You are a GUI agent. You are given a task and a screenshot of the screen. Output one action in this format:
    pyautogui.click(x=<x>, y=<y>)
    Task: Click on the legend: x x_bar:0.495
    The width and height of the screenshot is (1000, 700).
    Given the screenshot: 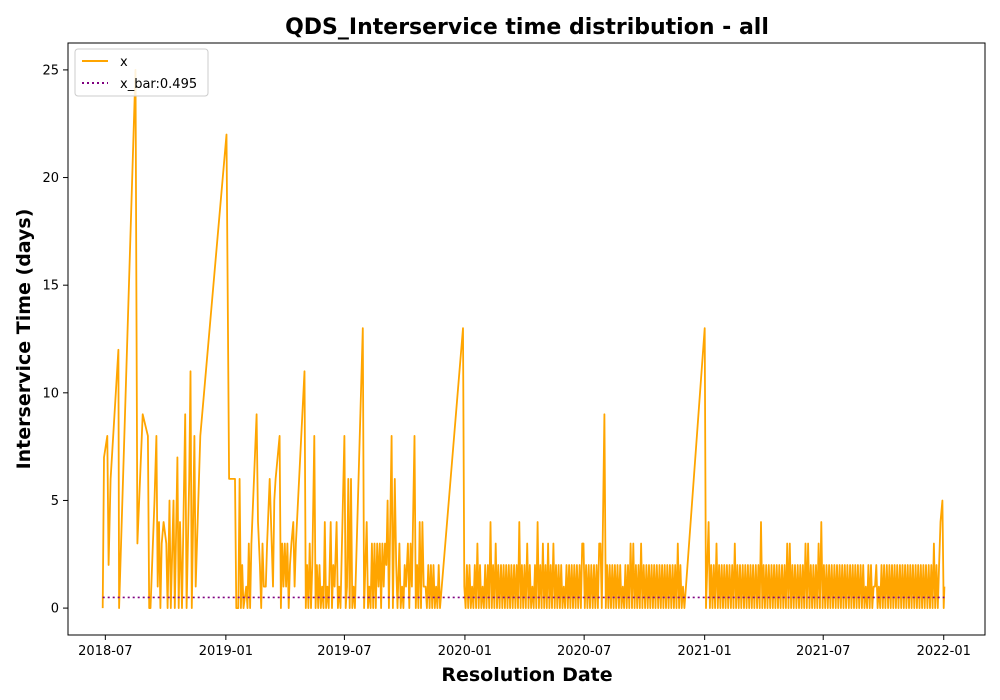 What is the action you would take?
    pyautogui.click(x=141, y=72)
    